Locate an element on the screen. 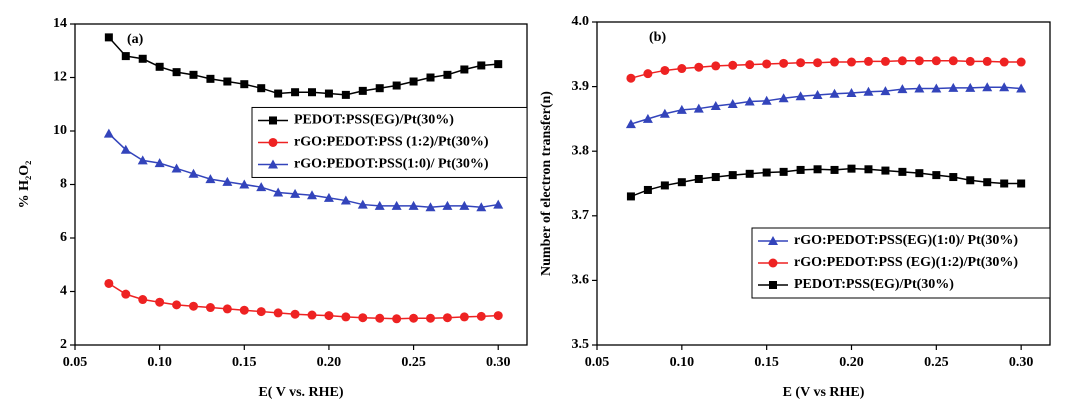 The width and height of the screenshot is (1072, 403). y-tick-label: 4 is located at coordinates (63, 291).